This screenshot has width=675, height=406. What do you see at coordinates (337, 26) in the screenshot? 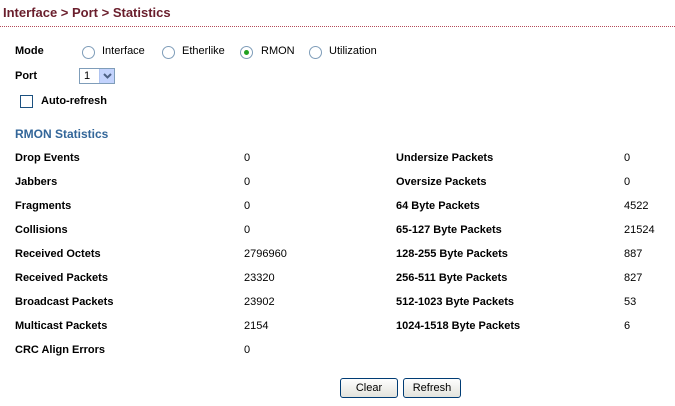
I see `title-divider` at bounding box center [337, 26].